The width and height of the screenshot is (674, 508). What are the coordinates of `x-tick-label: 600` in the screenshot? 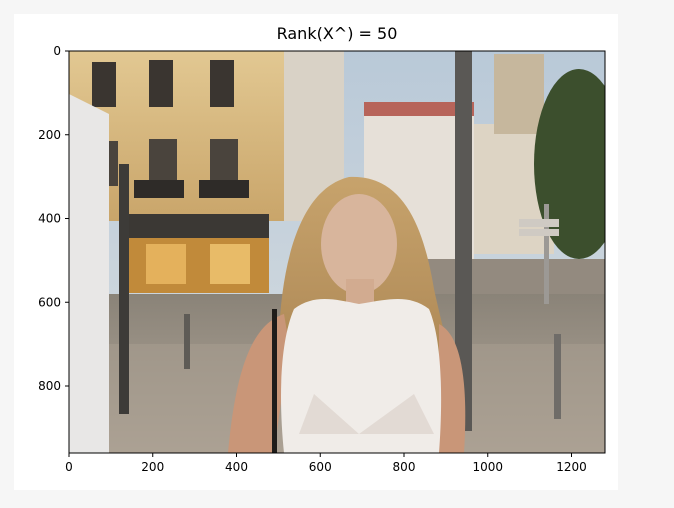 It's located at (320, 467).